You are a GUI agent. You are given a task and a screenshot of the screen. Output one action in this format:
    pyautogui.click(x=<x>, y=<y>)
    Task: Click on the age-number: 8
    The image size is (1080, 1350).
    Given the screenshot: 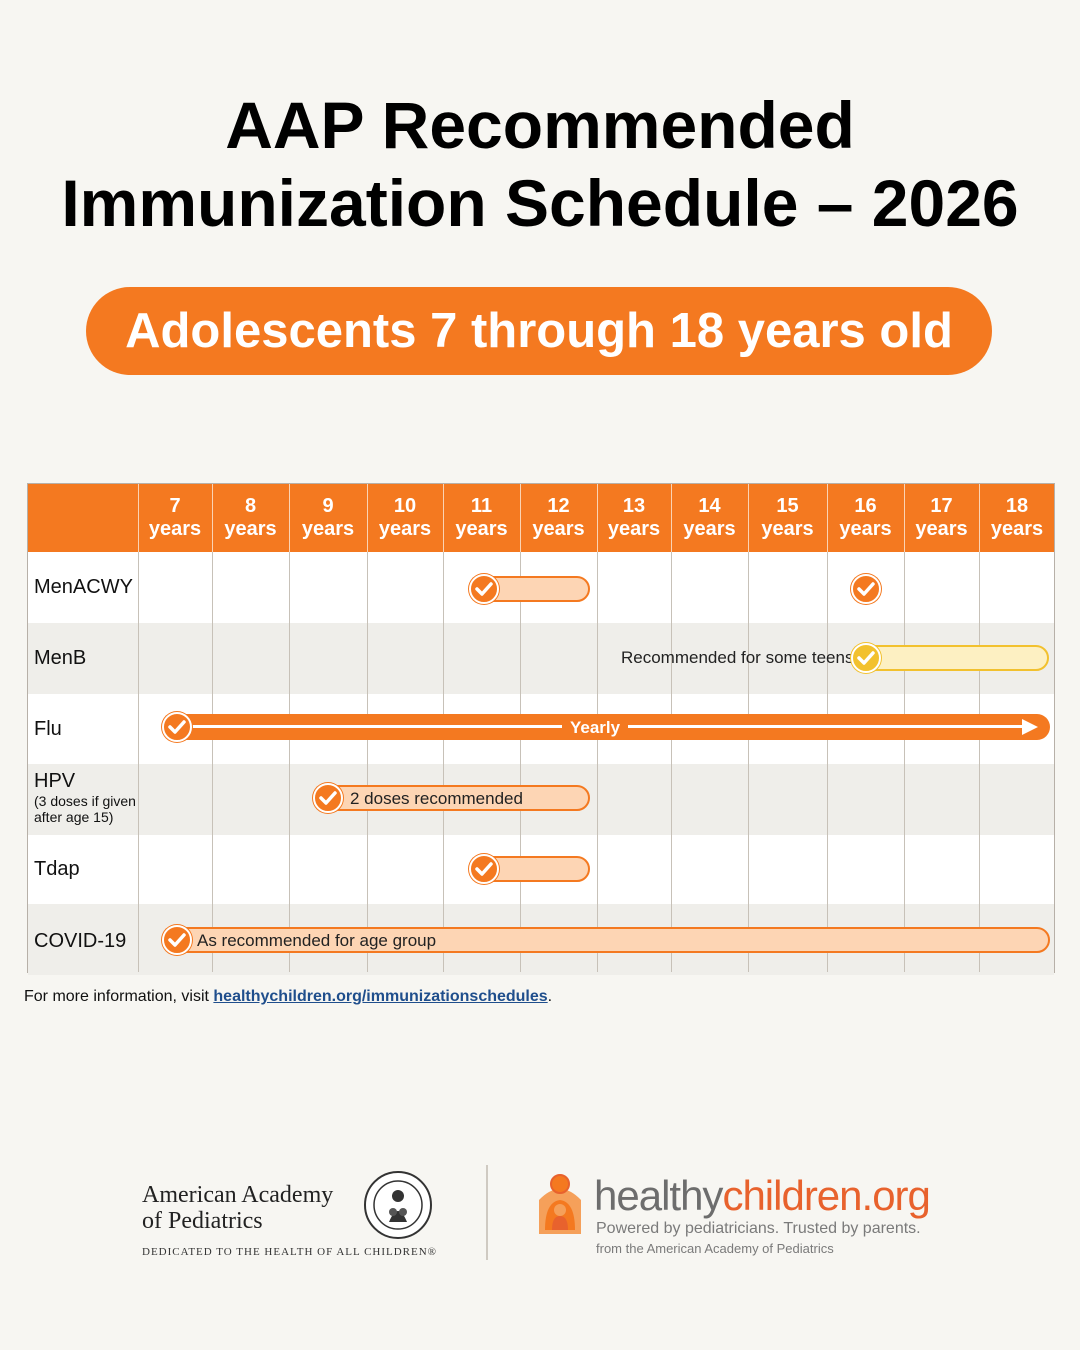 What is the action you would take?
    pyautogui.click(x=250, y=506)
    